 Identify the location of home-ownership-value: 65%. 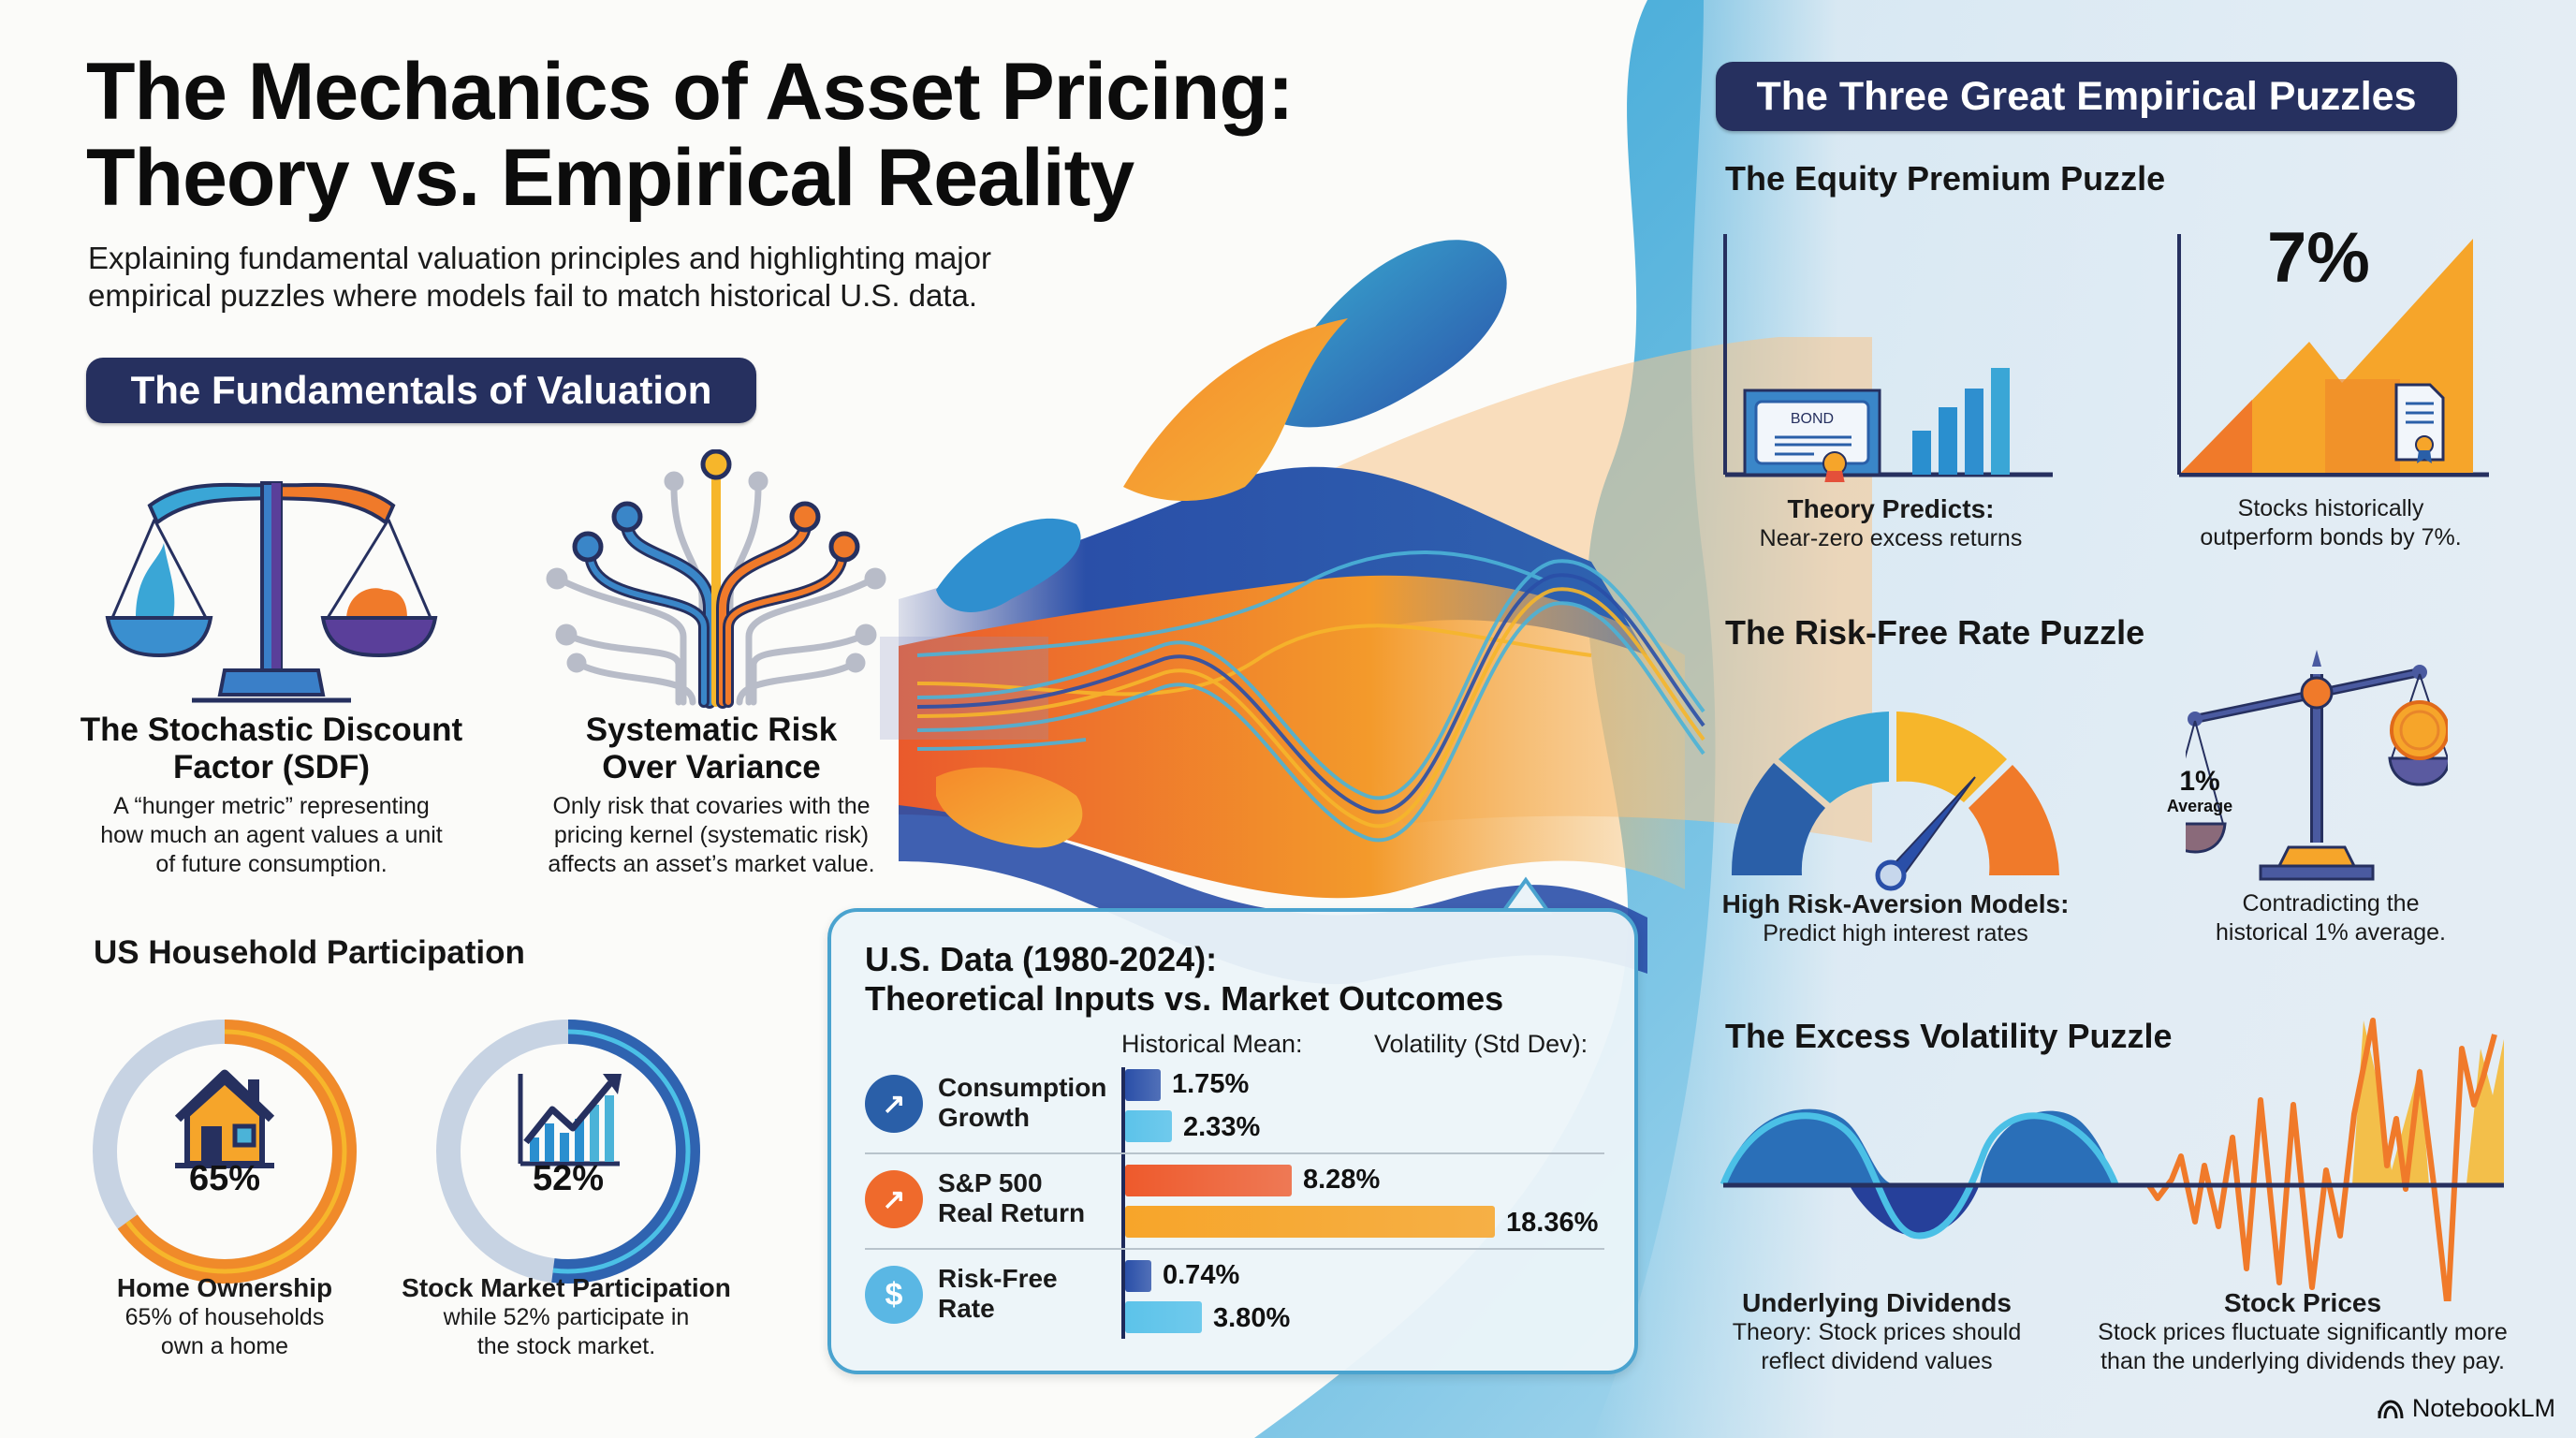
(224, 1178).